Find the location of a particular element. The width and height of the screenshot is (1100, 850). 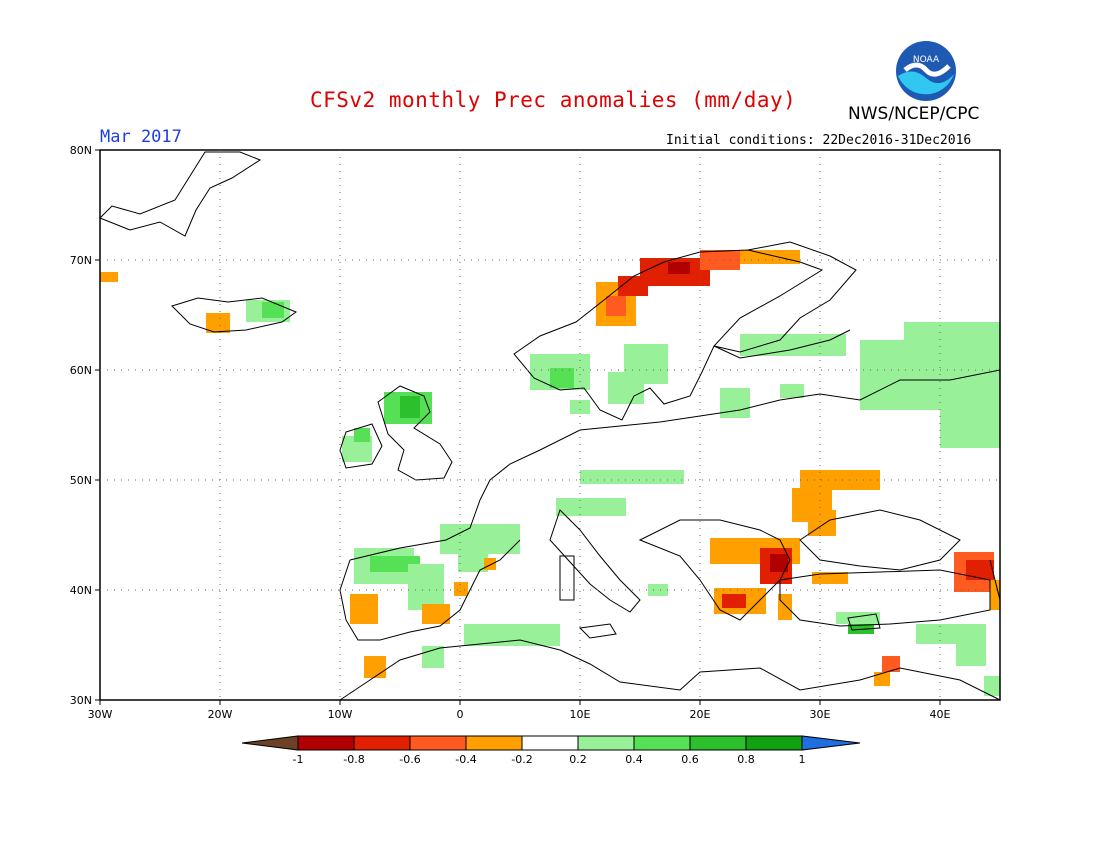

colorbar-label: 0.2 is located at coordinates (578, 759).